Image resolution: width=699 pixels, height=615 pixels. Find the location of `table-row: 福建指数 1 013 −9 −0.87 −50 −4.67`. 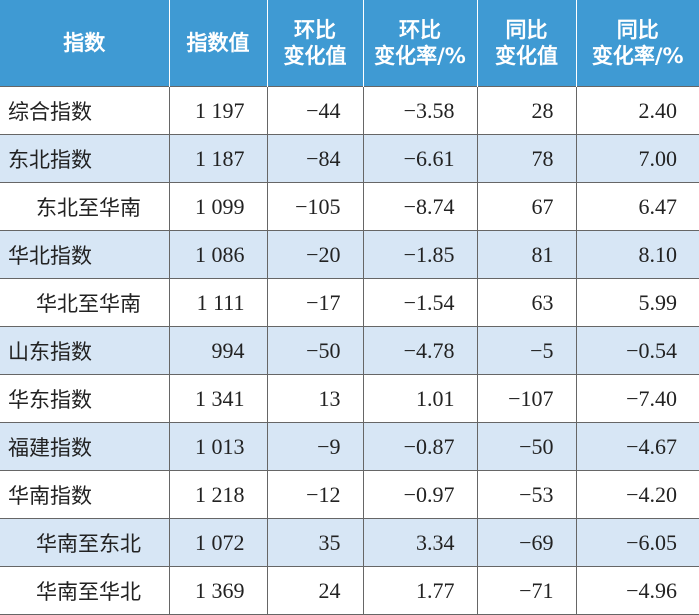

table-row: 福建指数 1 013 −9 −0.87 −50 −4.67 is located at coordinates (349, 446).